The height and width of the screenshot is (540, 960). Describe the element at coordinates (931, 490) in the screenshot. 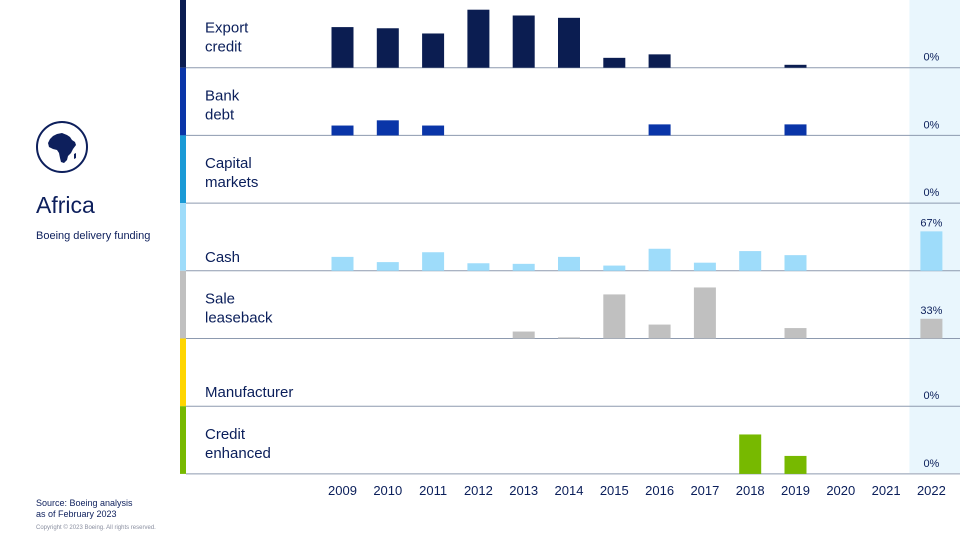

I see `year-label-2022: 2022` at that location.